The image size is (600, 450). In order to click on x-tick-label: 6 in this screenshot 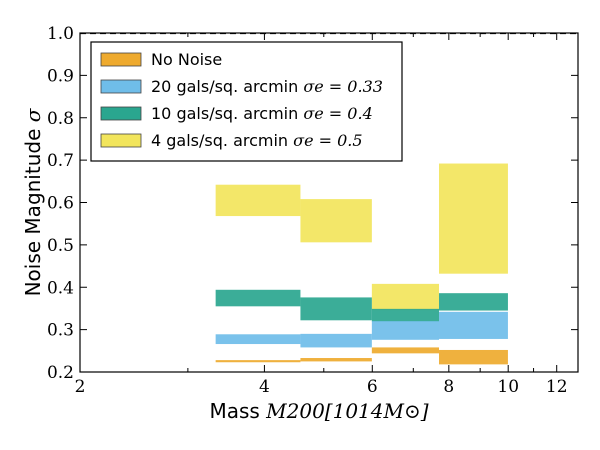, I will do `click(372, 387)`.